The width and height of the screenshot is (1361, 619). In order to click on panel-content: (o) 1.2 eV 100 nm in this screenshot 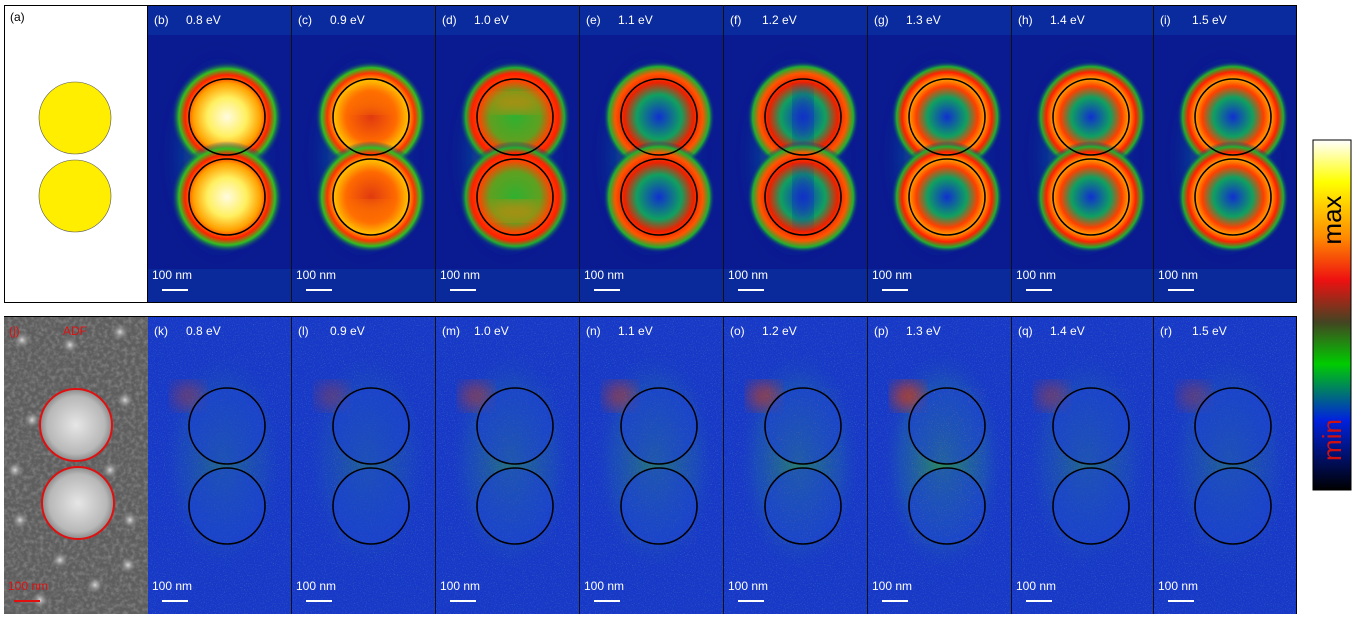, I will do `click(795, 465)`.